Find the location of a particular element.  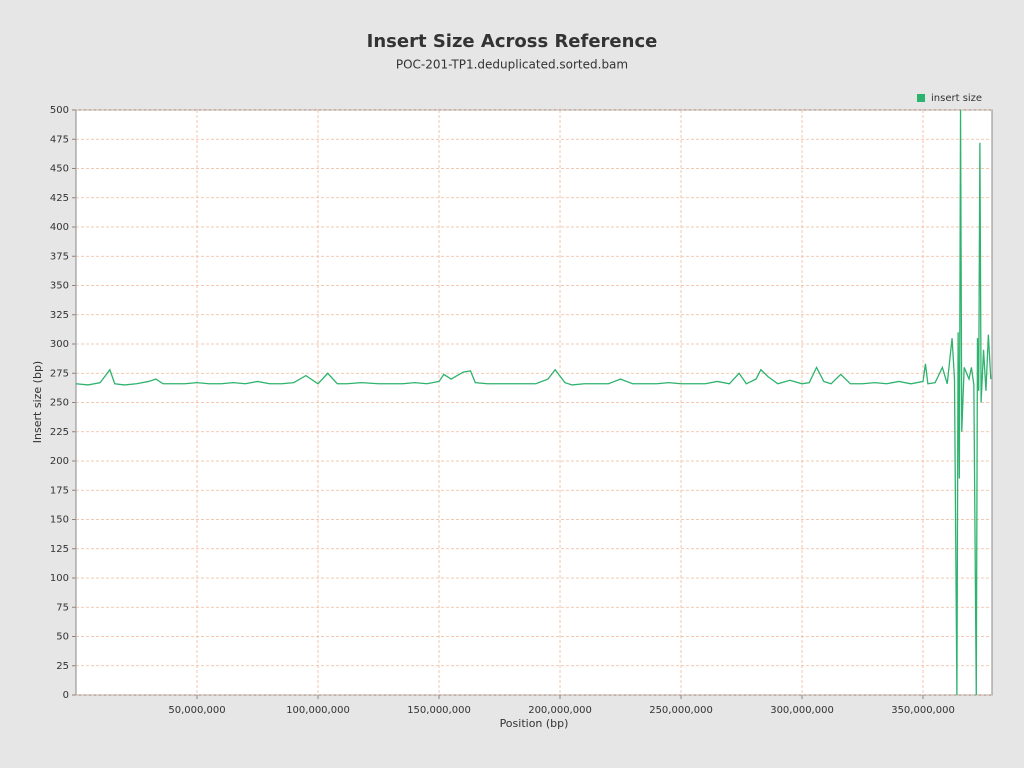

y-axis-label: Insert size (bp) is located at coordinates (37, 402).